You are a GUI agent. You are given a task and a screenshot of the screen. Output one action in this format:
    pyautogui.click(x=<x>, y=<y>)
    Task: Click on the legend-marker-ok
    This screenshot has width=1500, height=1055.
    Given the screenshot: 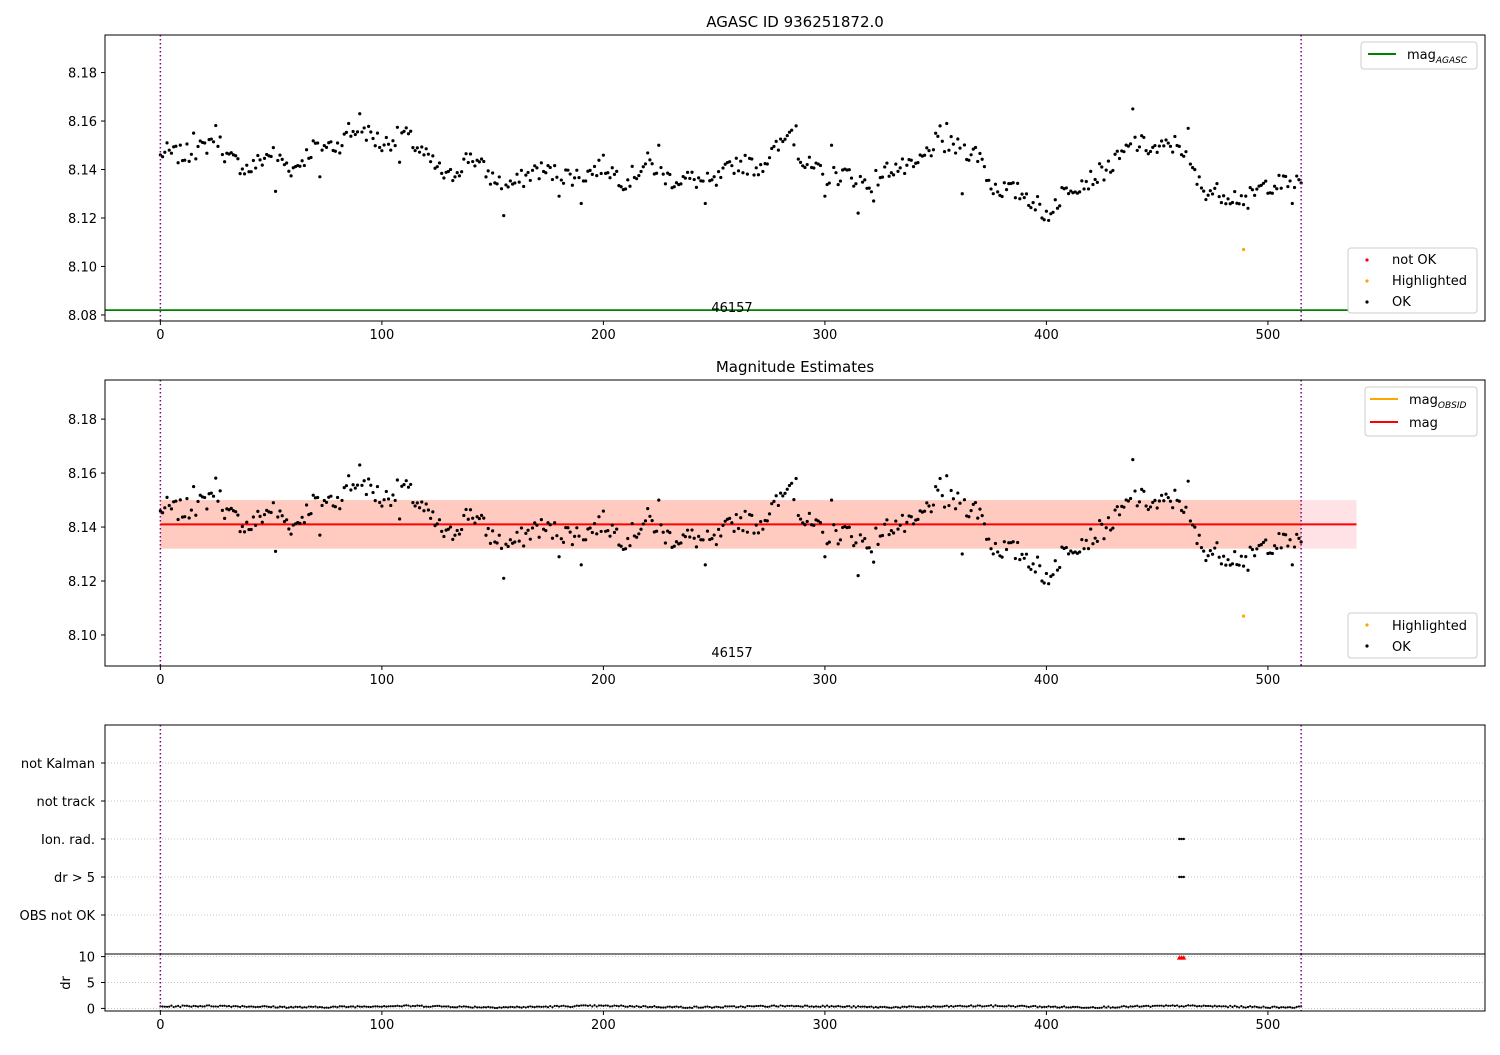 What is the action you would take?
    pyautogui.click(x=1367, y=302)
    